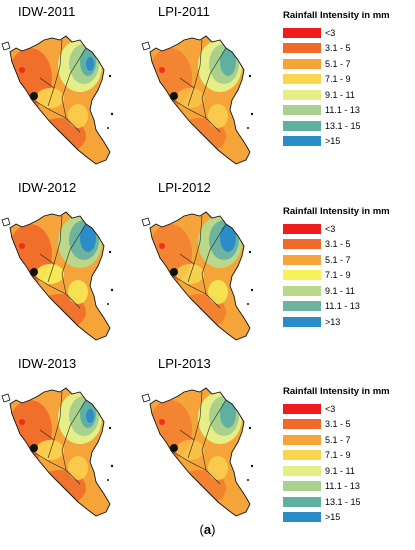 The width and height of the screenshot is (415, 550). What do you see at coordinates (47, 187) in the screenshot?
I see `map-title: IDW-2012` at bounding box center [47, 187].